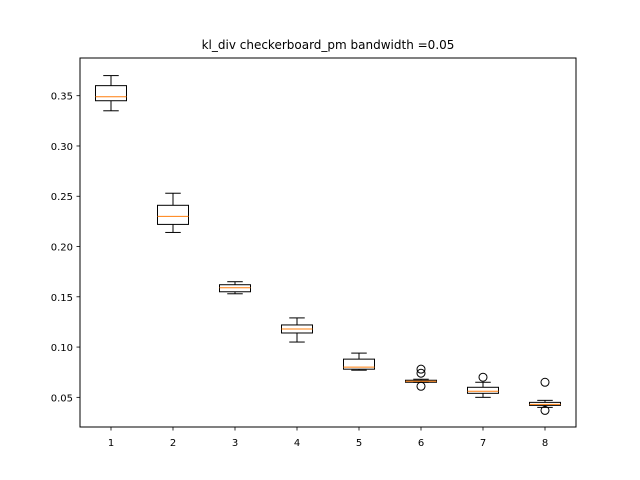 The width and height of the screenshot is (640, 480). Describe the element at coordinates (359, 443) in the screenshot. I see `x-tick-label-5: 5` at that location.